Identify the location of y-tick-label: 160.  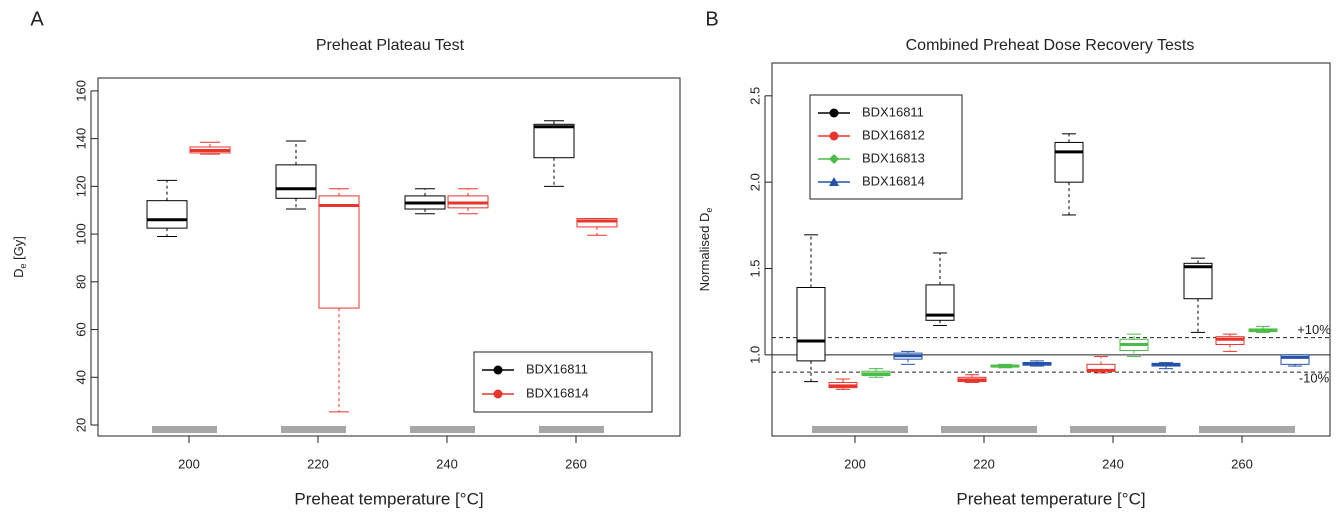
(80, 91).